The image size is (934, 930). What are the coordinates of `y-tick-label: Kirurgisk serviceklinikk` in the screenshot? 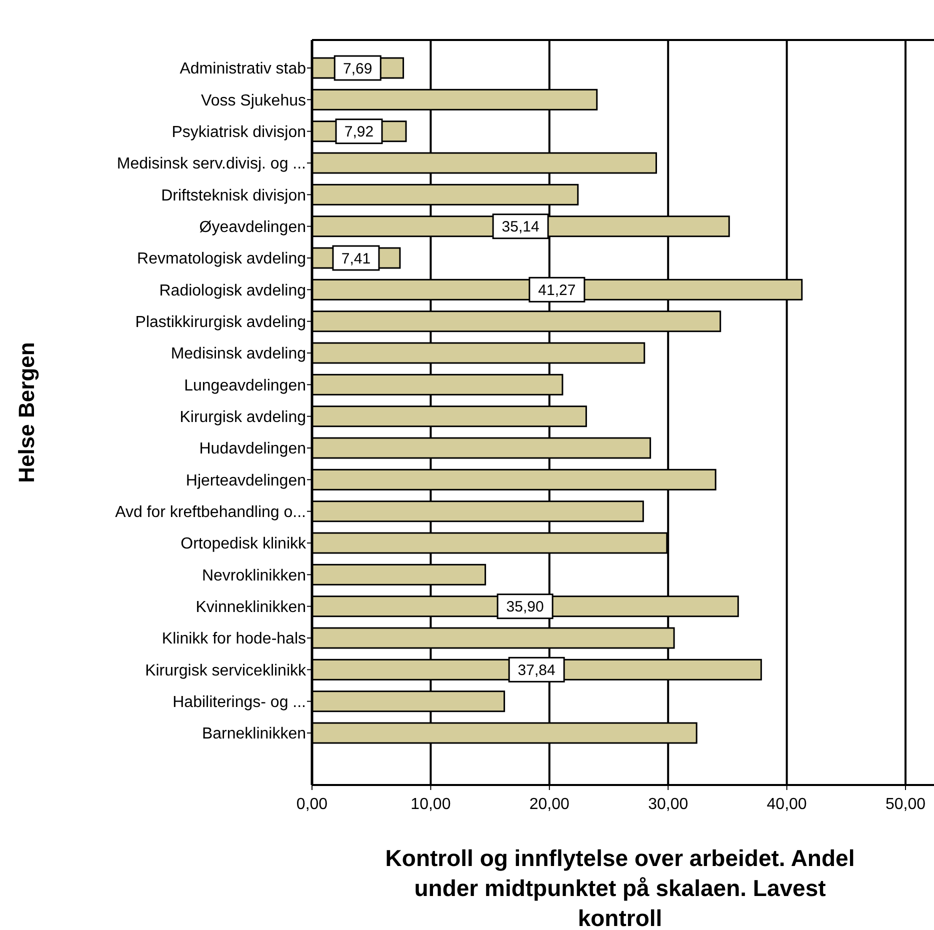 It's located at (226, 671).